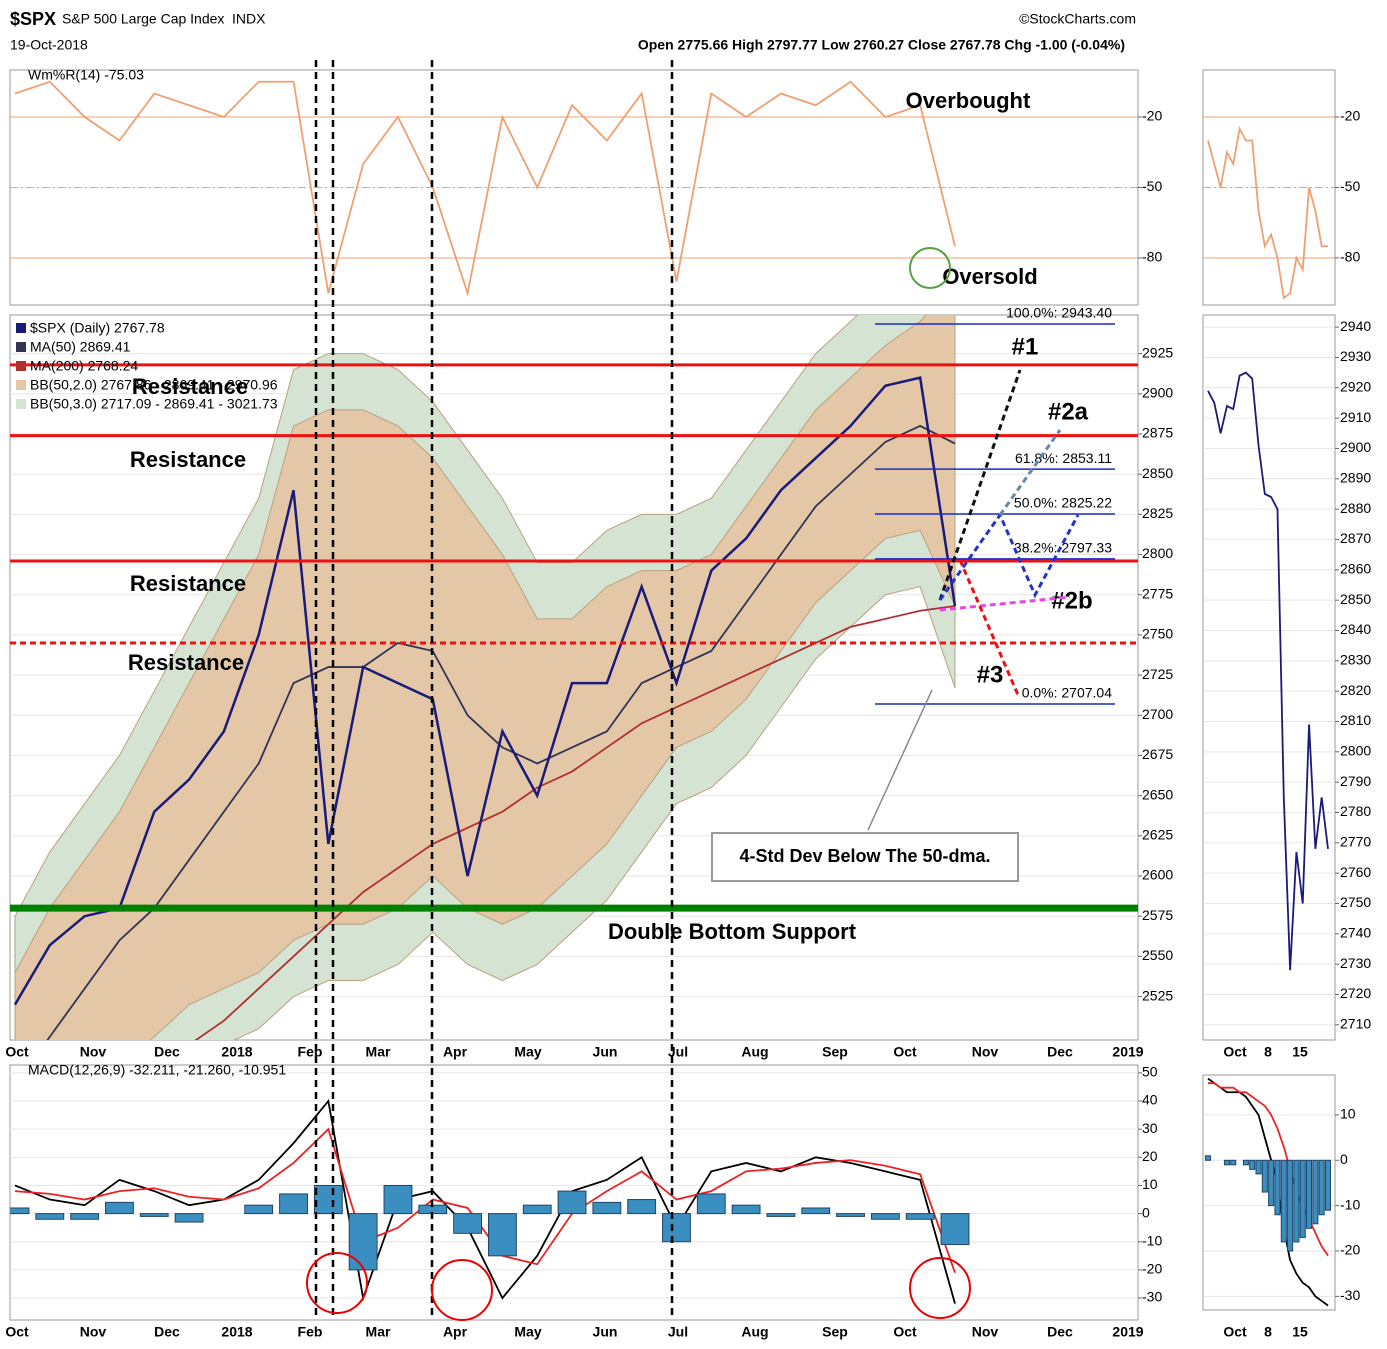 The image size is (1387, 1349). Describe the element at coordinates (157, 1070) in the screenshot. I see `legend: MACD(12,26,9) -32.211, -21.260, -10.951` at that location.